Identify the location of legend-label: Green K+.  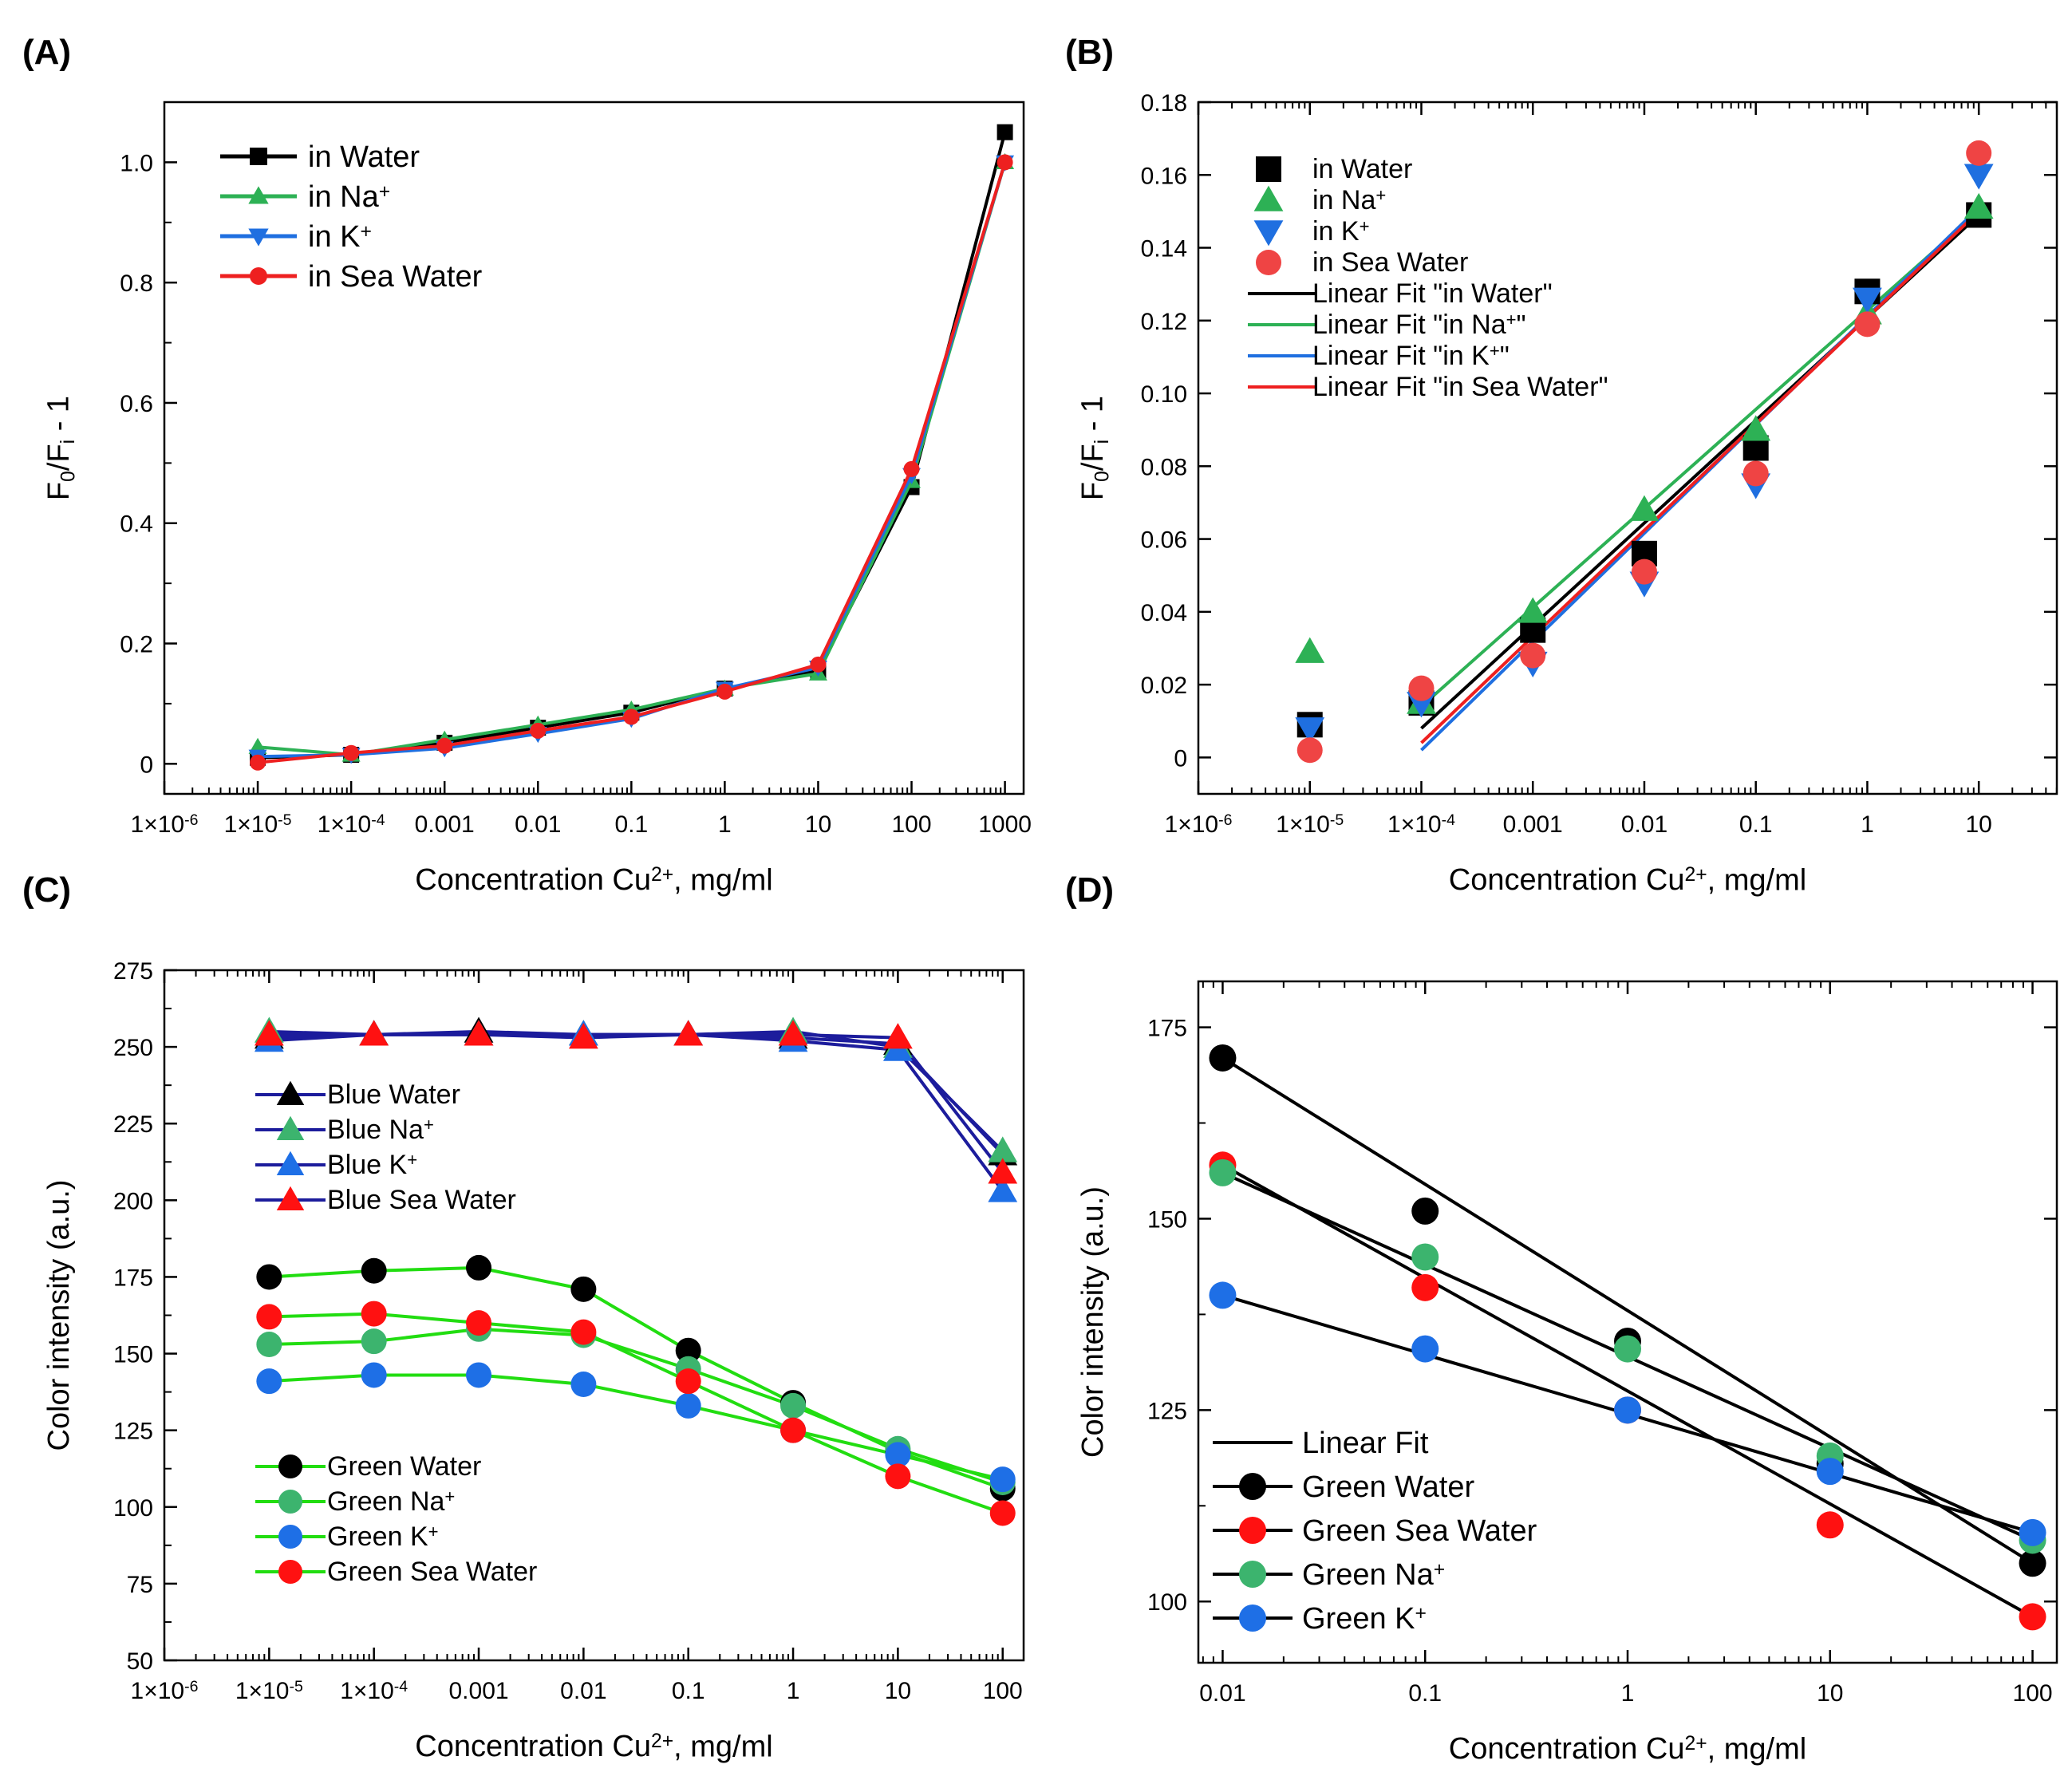
(383, 1537).